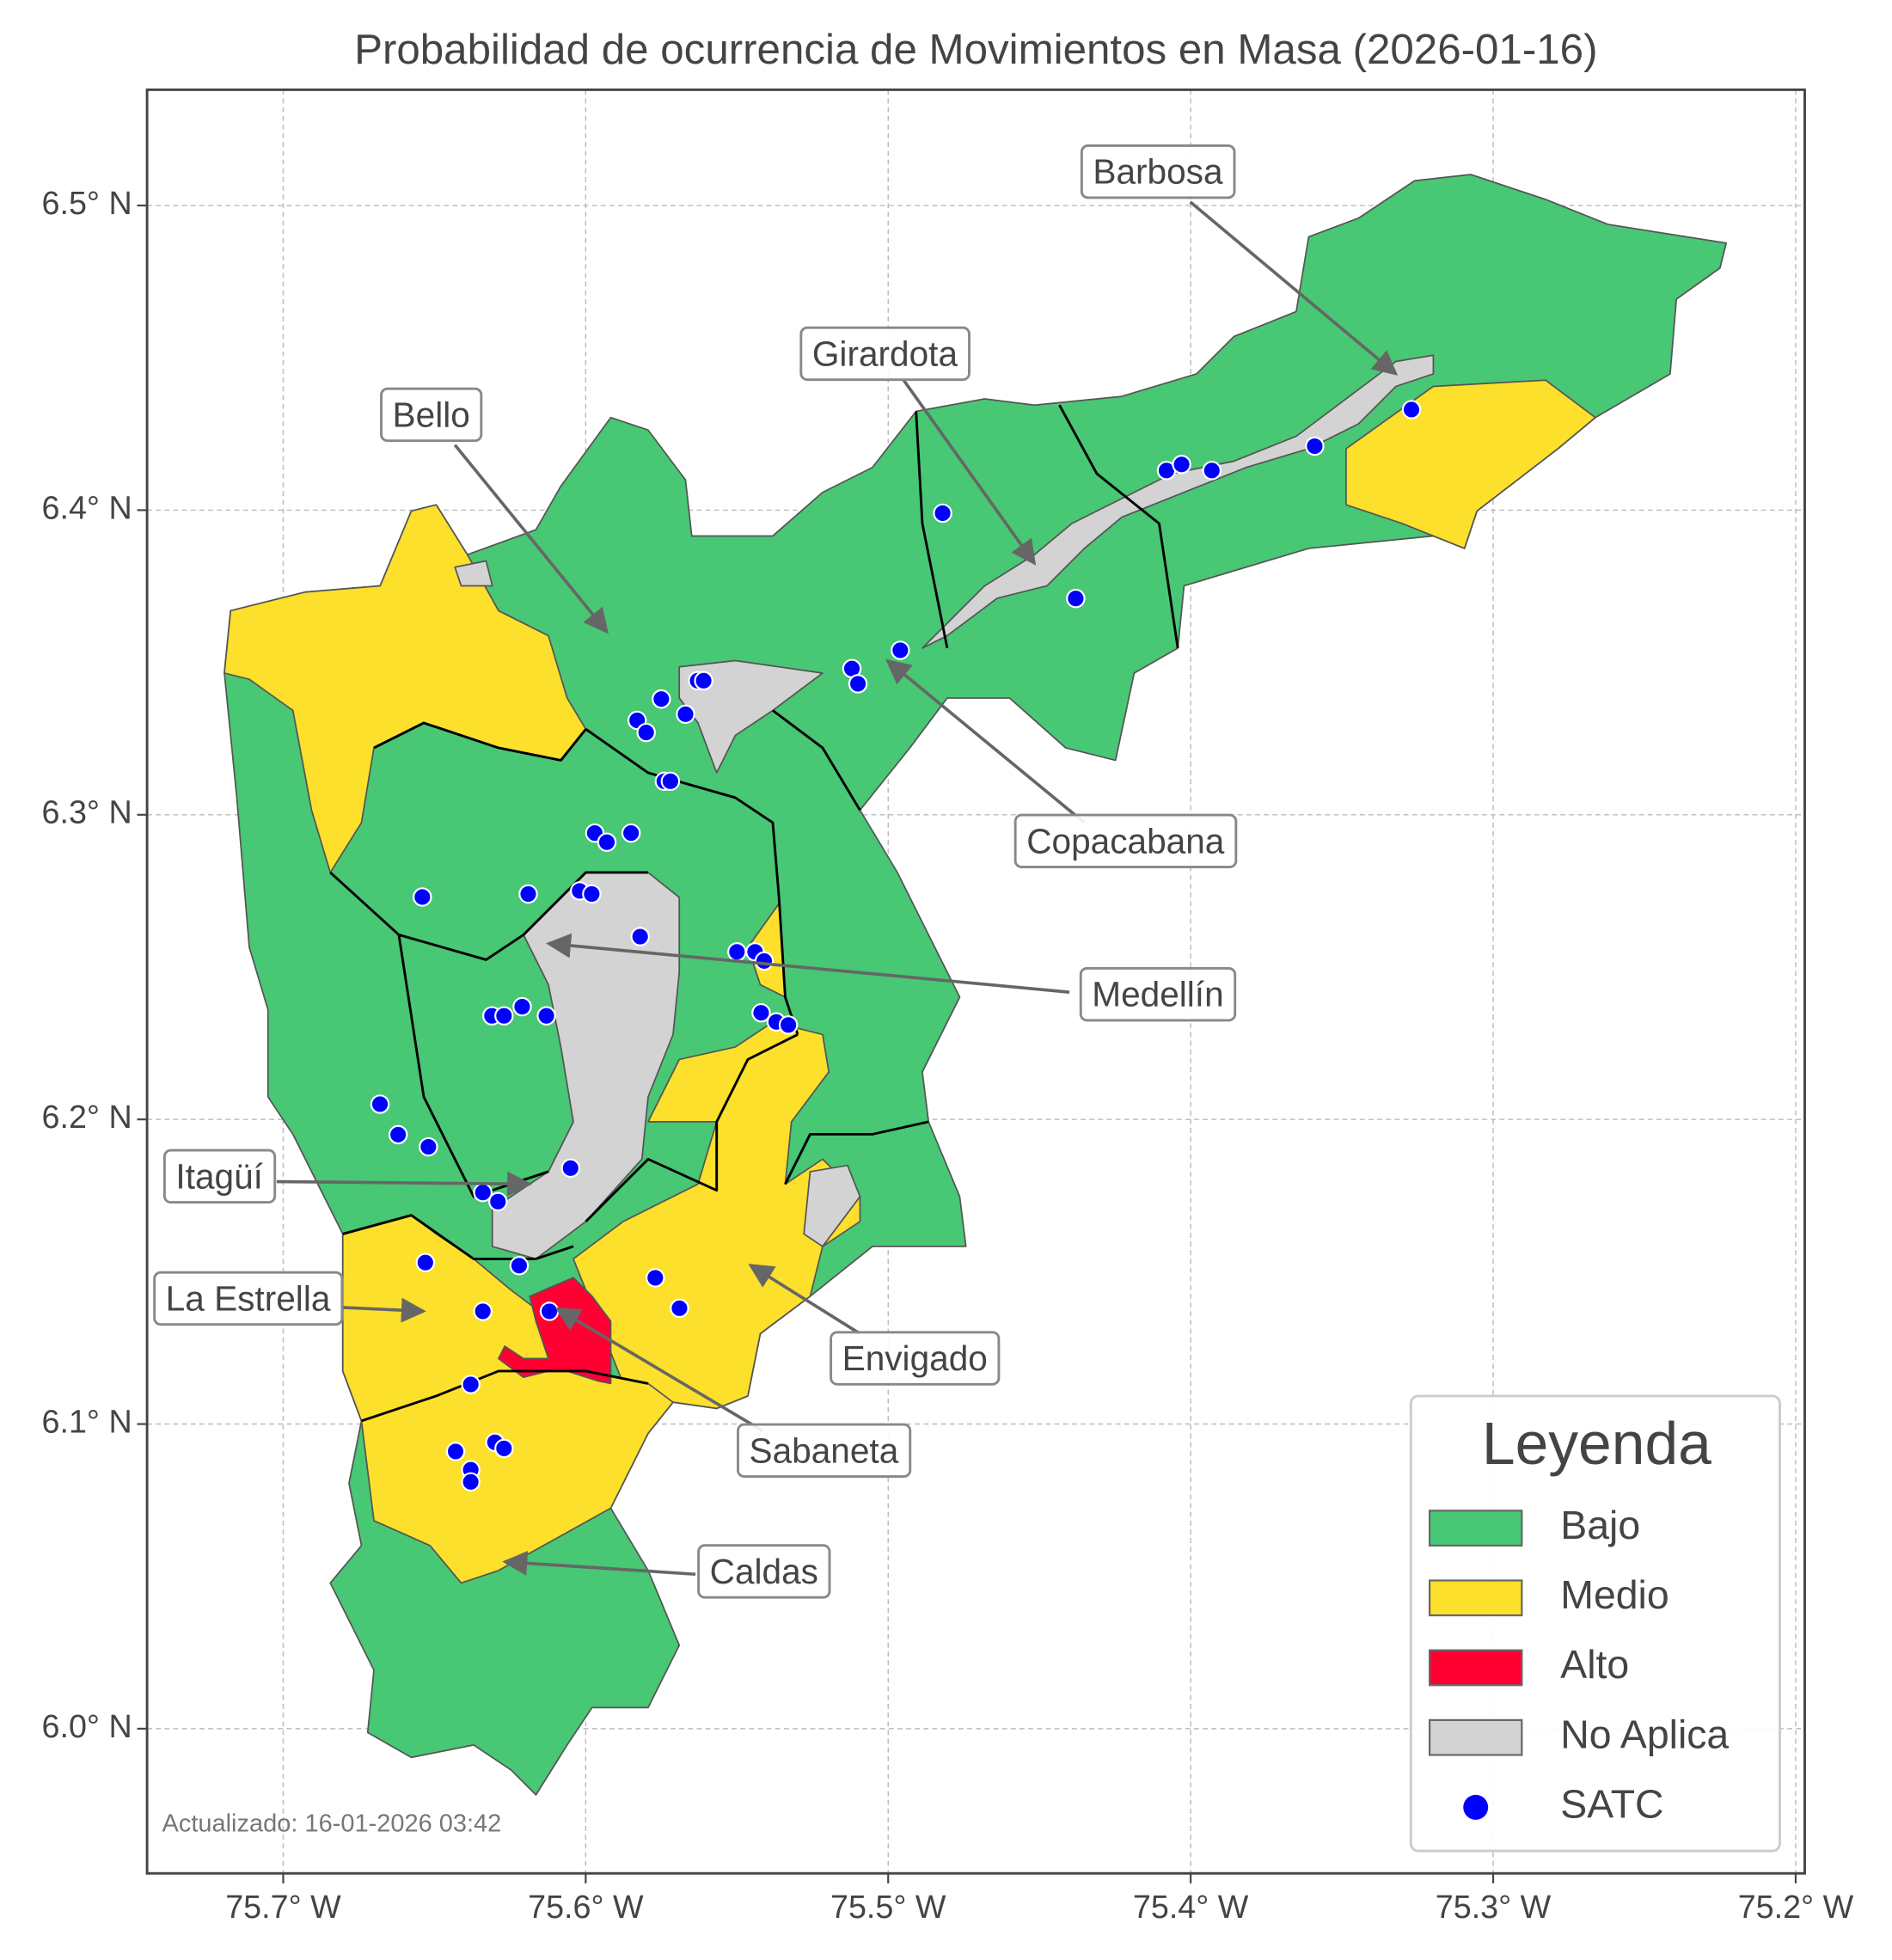 This screenshot has height=1960, width=1892. I want to click on x-tick-label: 75.5° W, so click(888, 1907).